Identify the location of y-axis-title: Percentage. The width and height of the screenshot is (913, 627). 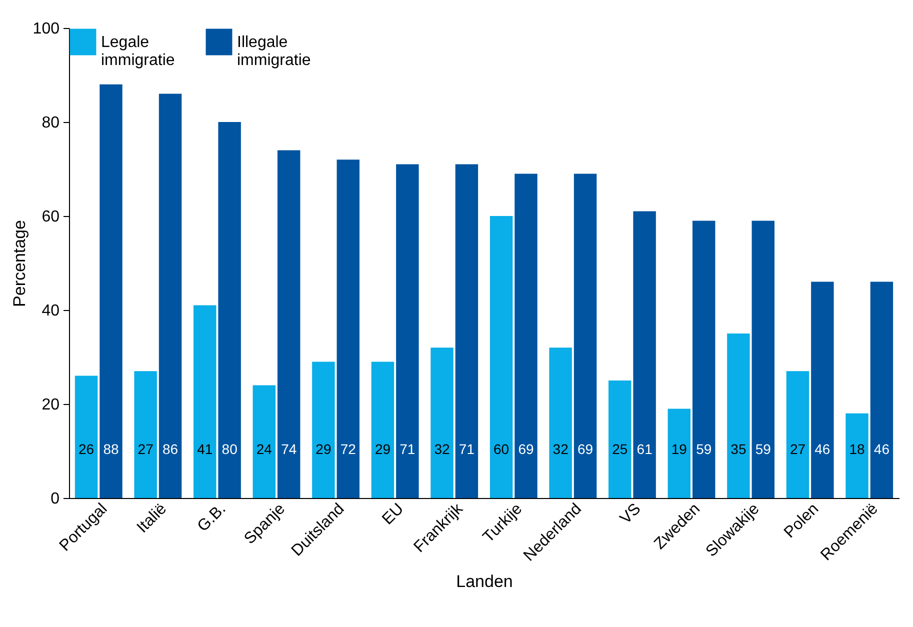
(19, 263).